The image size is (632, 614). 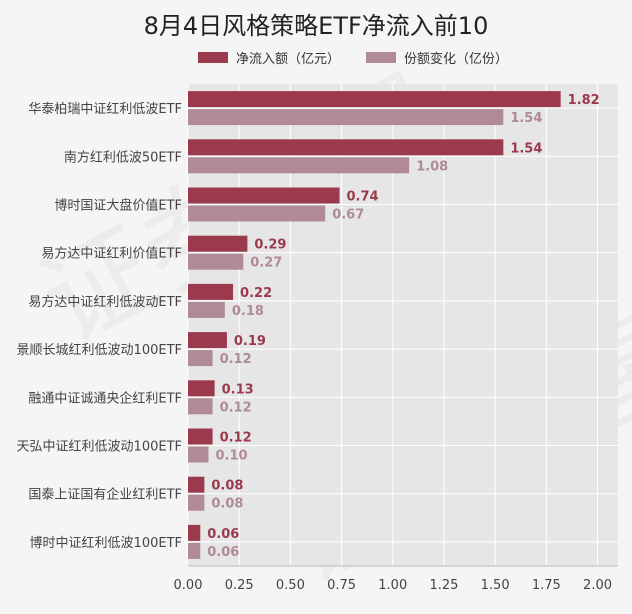 I want to click on data-label-net-inflow: 1.54, so click(x=526, y=148).